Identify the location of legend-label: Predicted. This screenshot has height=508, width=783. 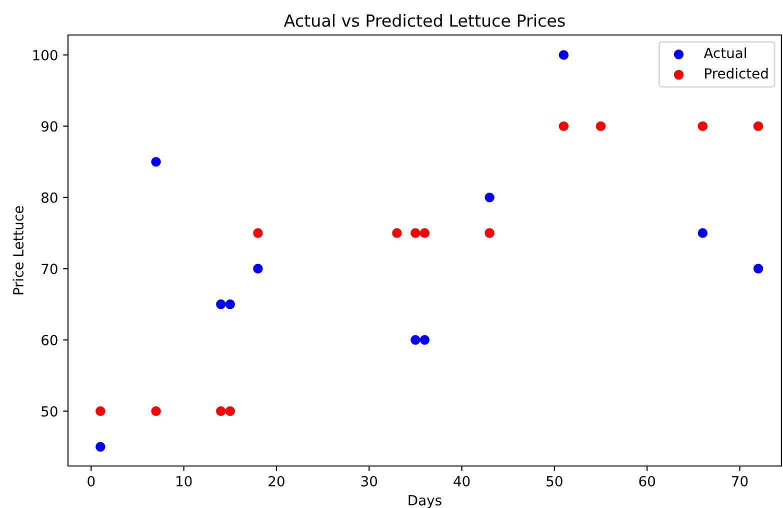
(736, 73).